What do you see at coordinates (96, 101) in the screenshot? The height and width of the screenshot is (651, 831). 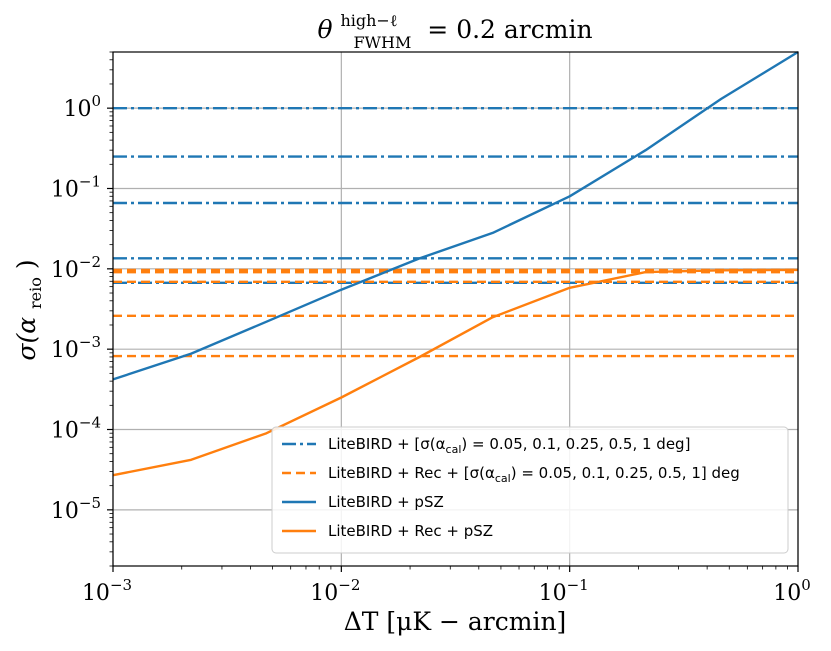 I see `y-tick-exponent: 0` at bounding box center [96, 101].